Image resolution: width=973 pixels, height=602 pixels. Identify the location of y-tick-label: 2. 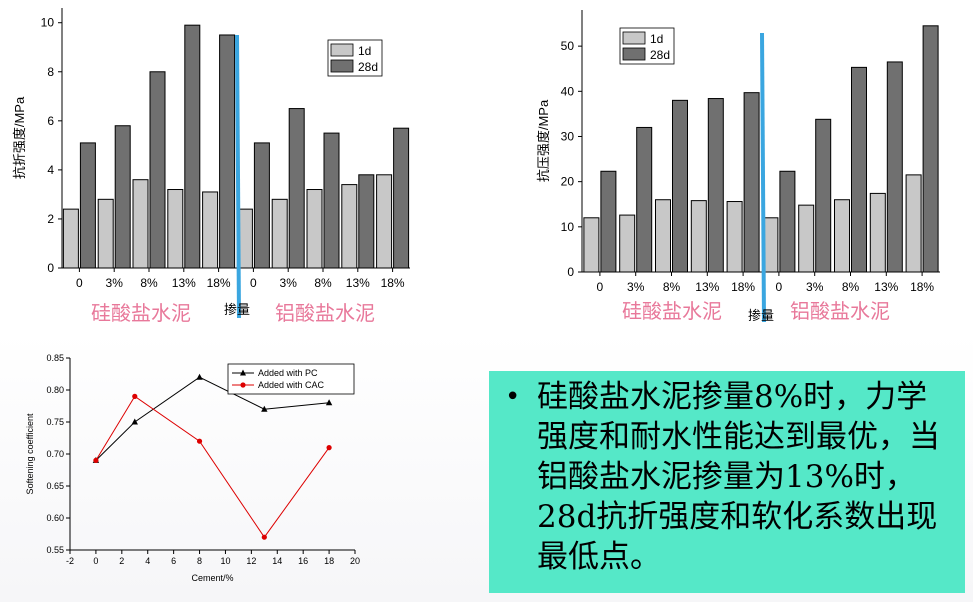
(50, 219).